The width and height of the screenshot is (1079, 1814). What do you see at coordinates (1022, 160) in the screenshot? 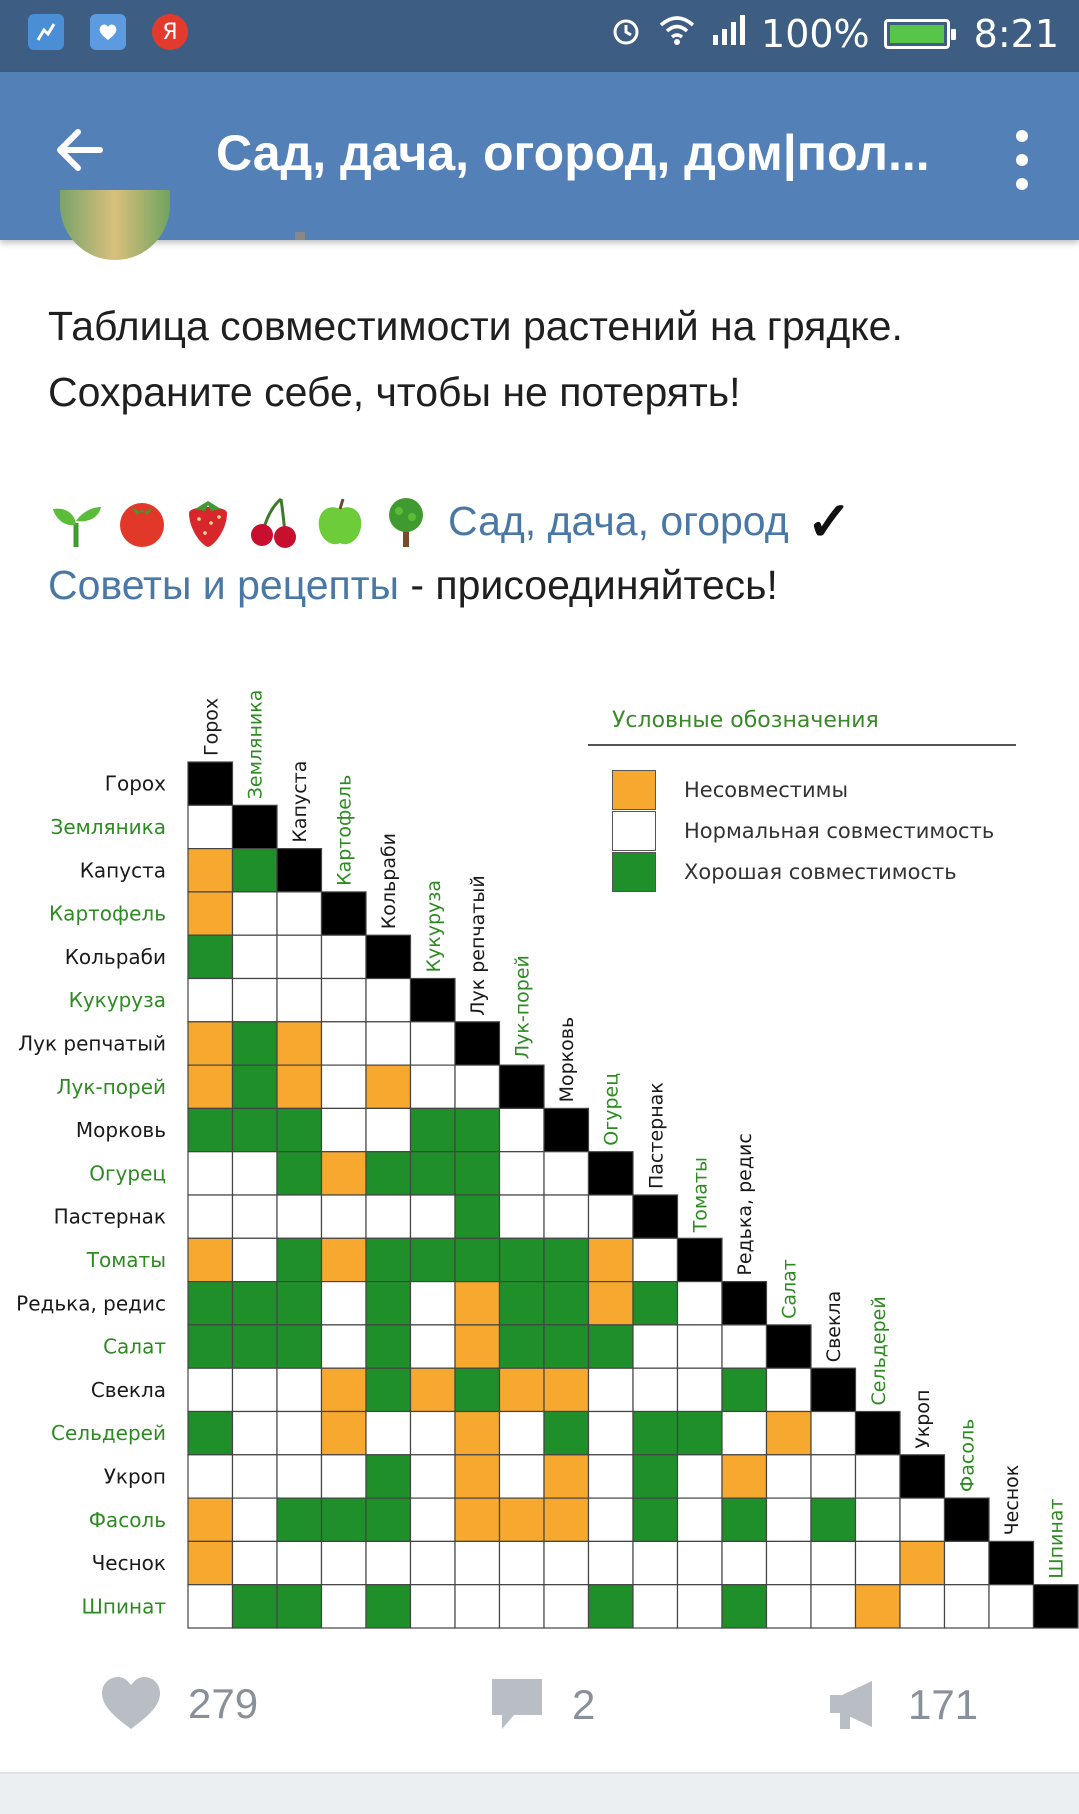
I see `more-options-icon` at bounding box center [1022, 160].